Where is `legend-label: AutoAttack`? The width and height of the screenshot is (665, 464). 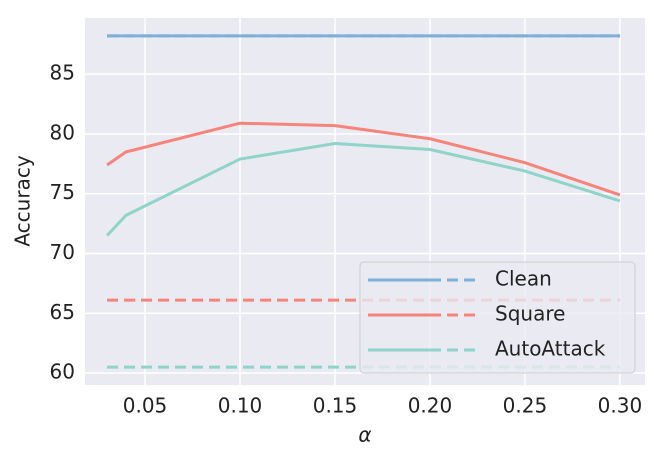
legend-label: AutoAttack is located at coordinates (550, 349).